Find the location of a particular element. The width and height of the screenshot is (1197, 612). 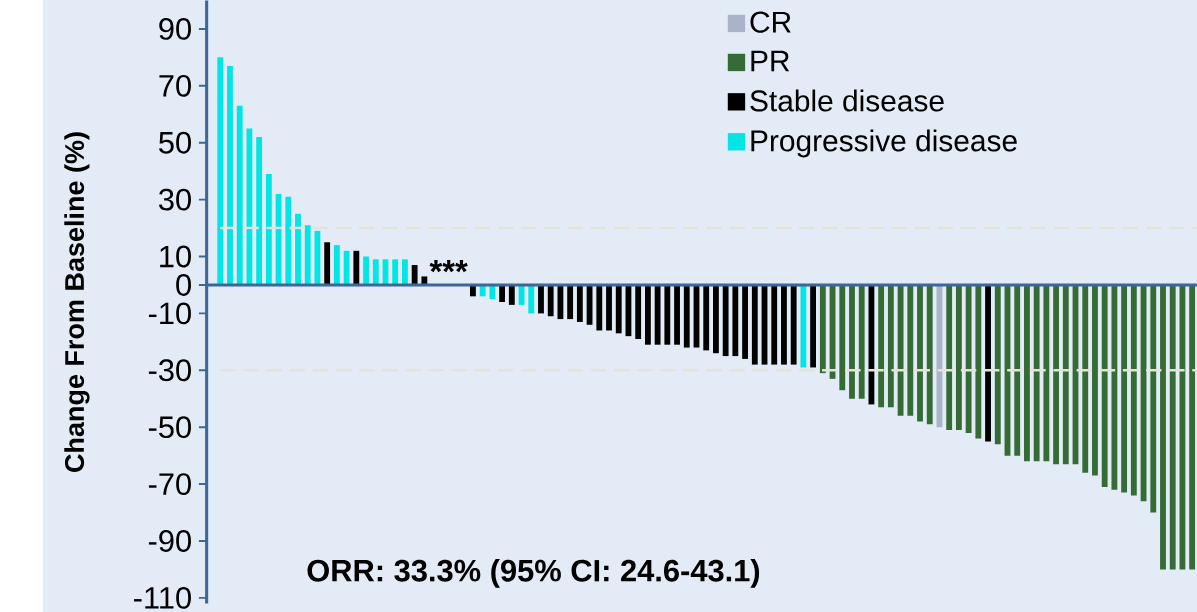

y-tick-label: -30 is located at coordinates (169, 370).